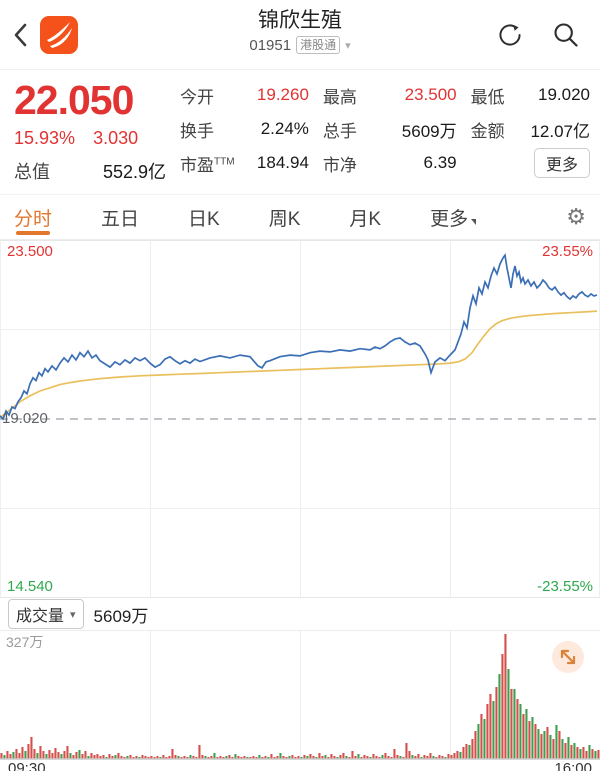 The width and height of the screenshot is (600, 771). What do you see at coordinates (244, 95) in the screenshot?
I see `stat-今开: 今开 19.260` at bounding box center [244, 95].